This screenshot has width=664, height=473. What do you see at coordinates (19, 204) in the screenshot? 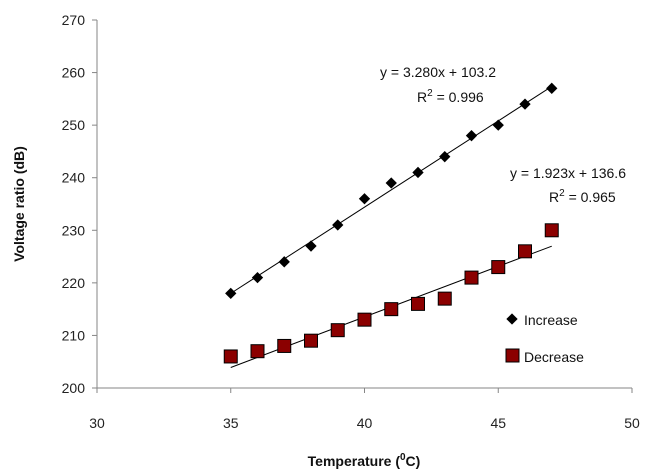
I see `y-axis-title: Voltage ratio (dB)` at bounding box center [19, 204].